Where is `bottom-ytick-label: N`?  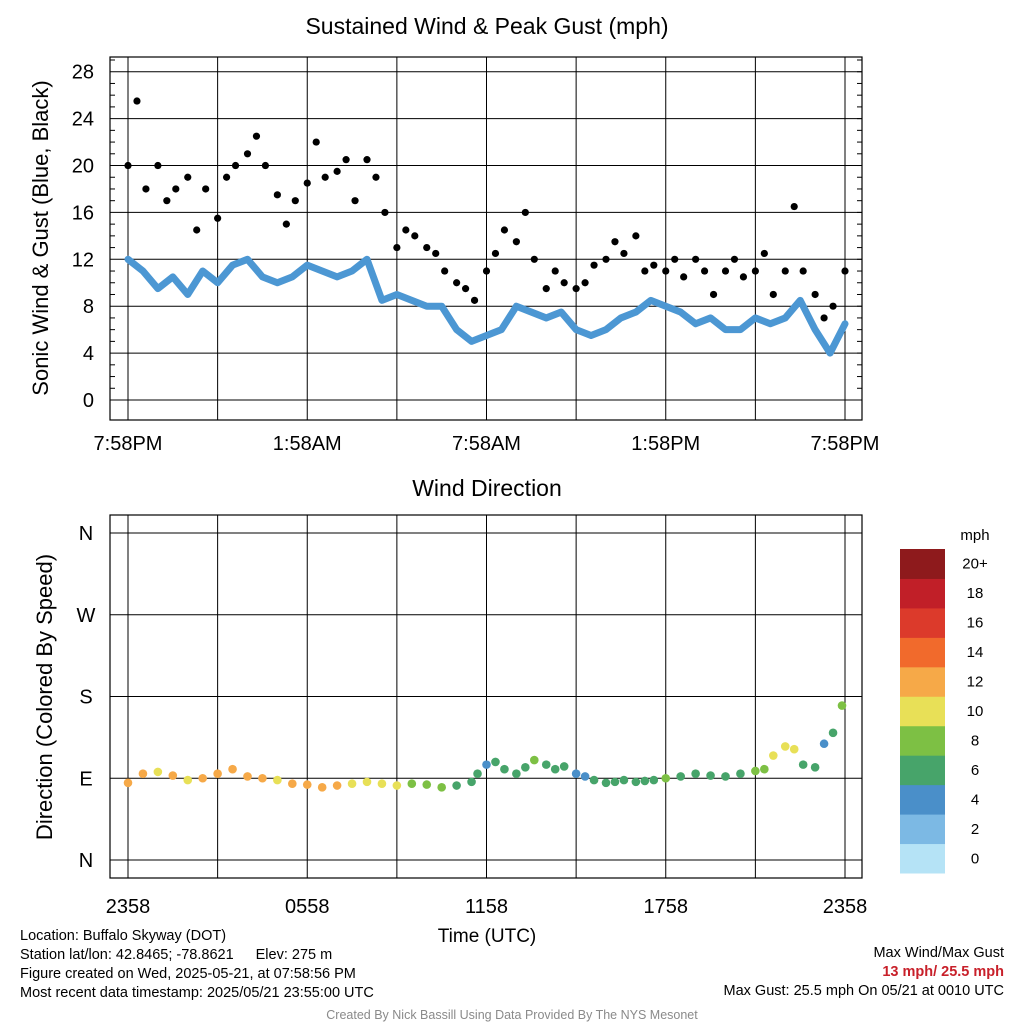
bottom-ytick-label: N is located at coordinates (86, 534).